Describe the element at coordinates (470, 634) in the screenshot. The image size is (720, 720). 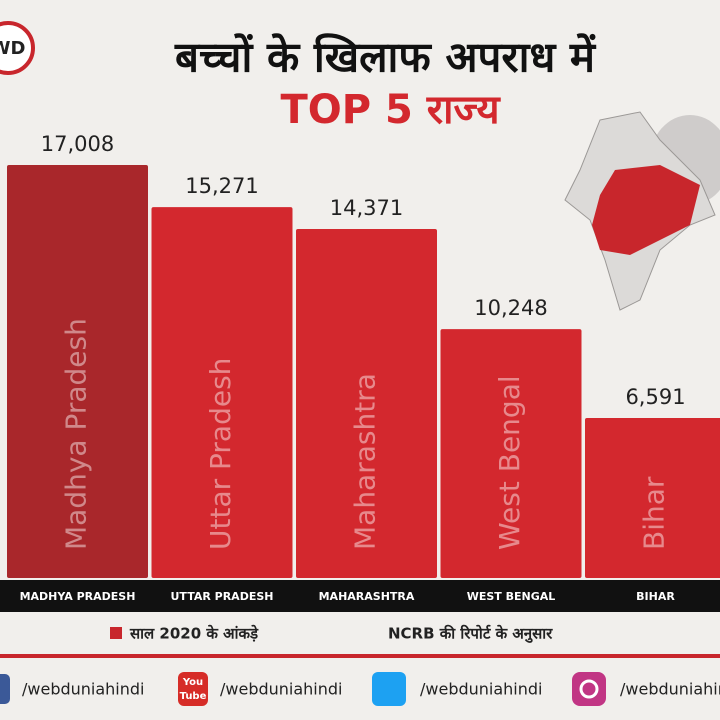
I see `source-note: NCRB की रिपोर्ट के अनुसार` at that location.